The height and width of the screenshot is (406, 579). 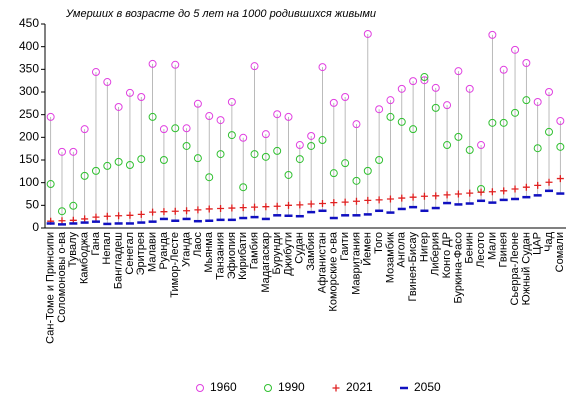 What do you see at coordinates (200, 388) in the screenshot?
I see `legend-marker` at bounding box center [200, 388].